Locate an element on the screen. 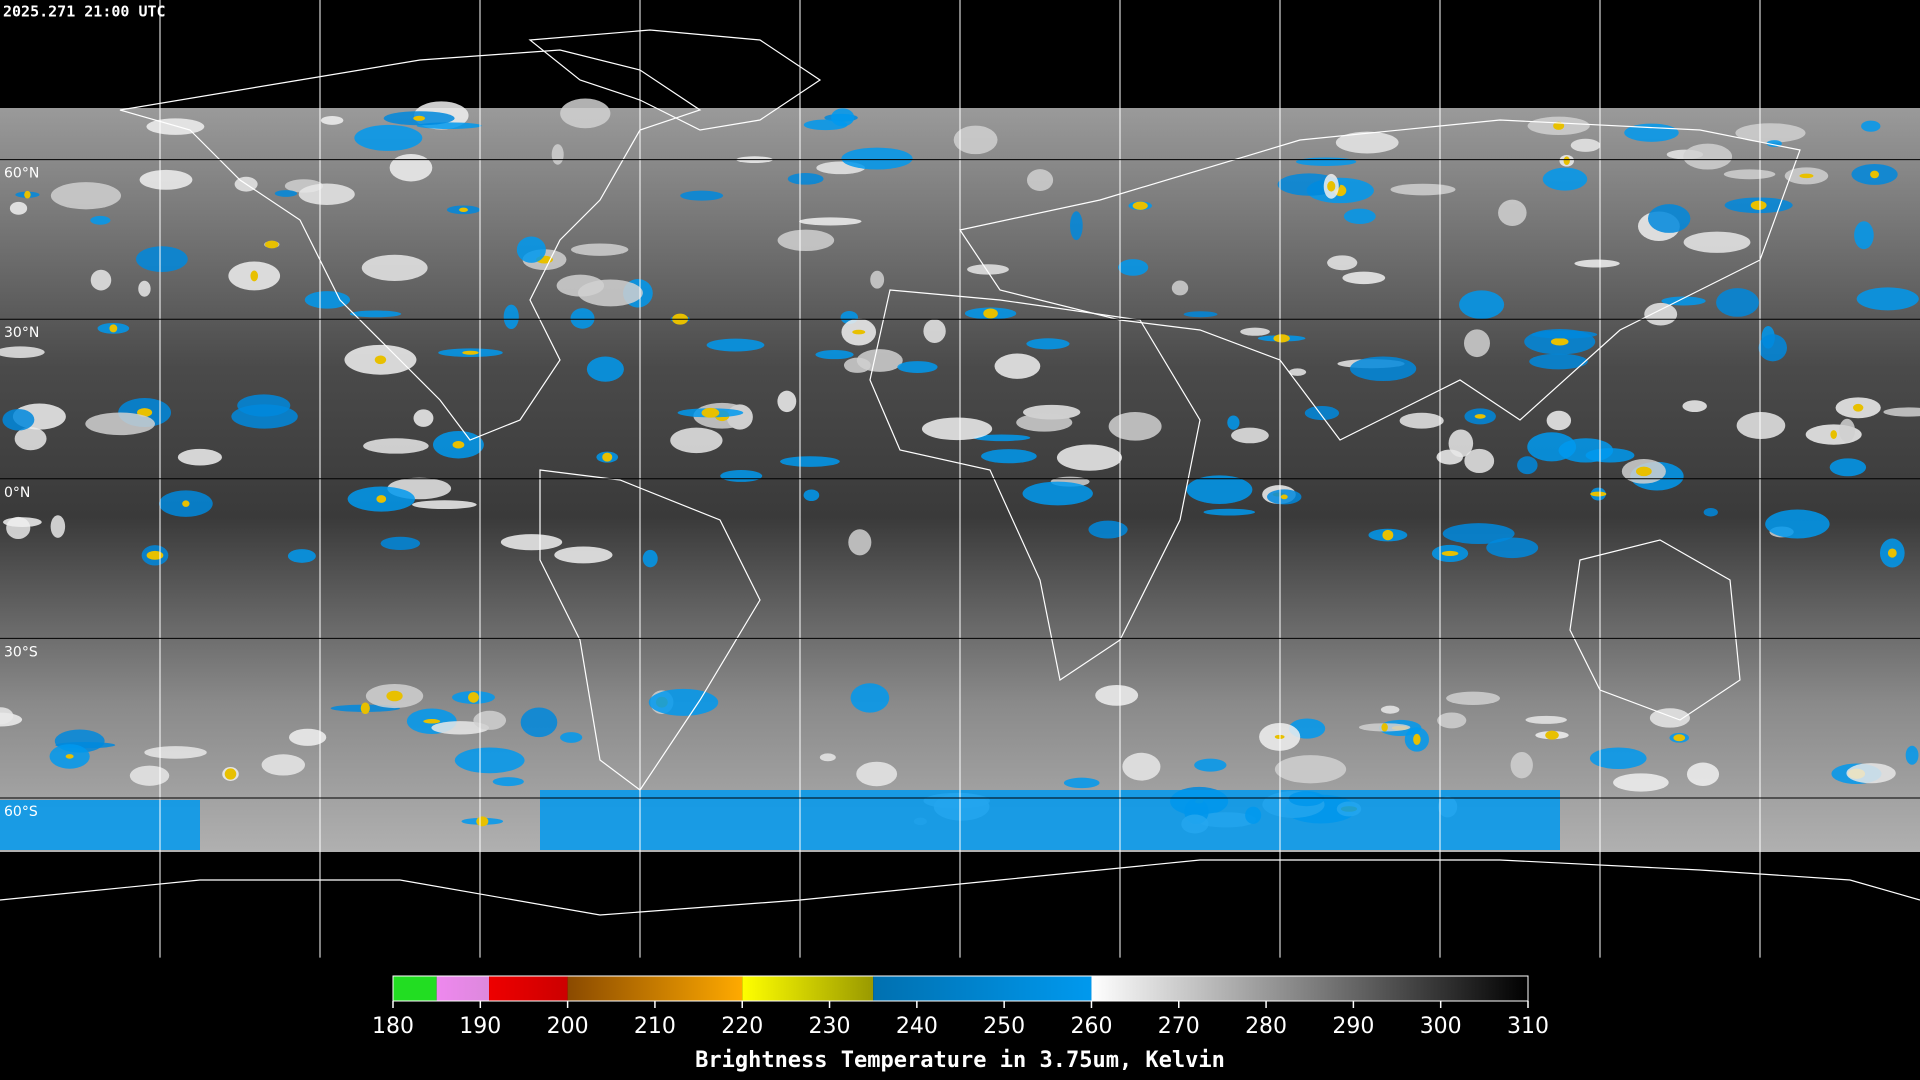  colorbar-segment is located at coordinates (982, 988).